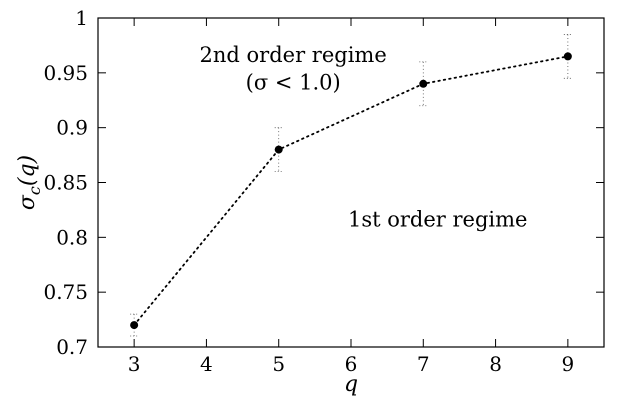 The image size is (618, 396). What do you see at coordinates (81, 18) in the screenshot?
I see `y-tick-label: 1` at bounding box center [81, 18].